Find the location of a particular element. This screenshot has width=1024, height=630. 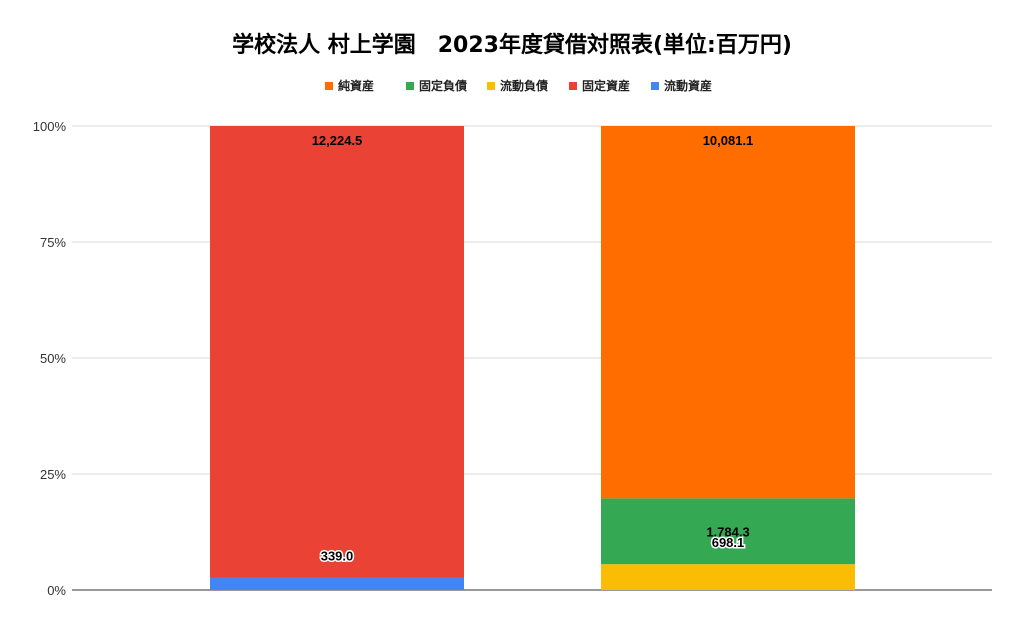

data-label: 339.0 is located at coordinates (337, 555).